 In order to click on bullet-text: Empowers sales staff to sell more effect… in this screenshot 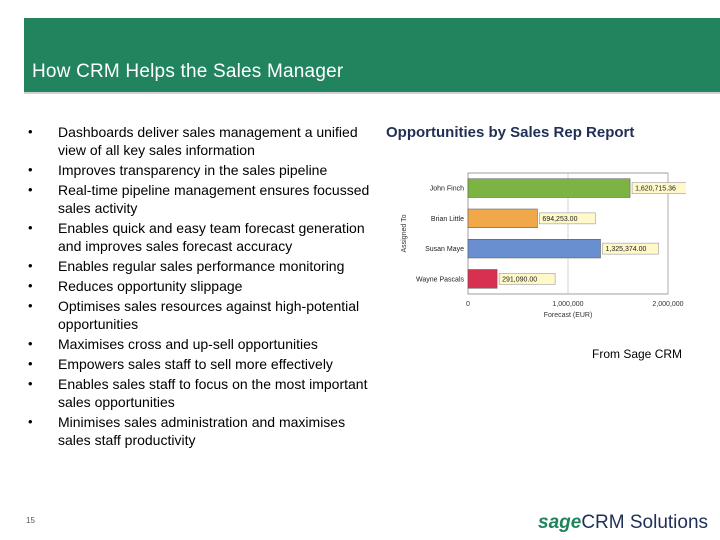, I will do `click(195, 364)`.